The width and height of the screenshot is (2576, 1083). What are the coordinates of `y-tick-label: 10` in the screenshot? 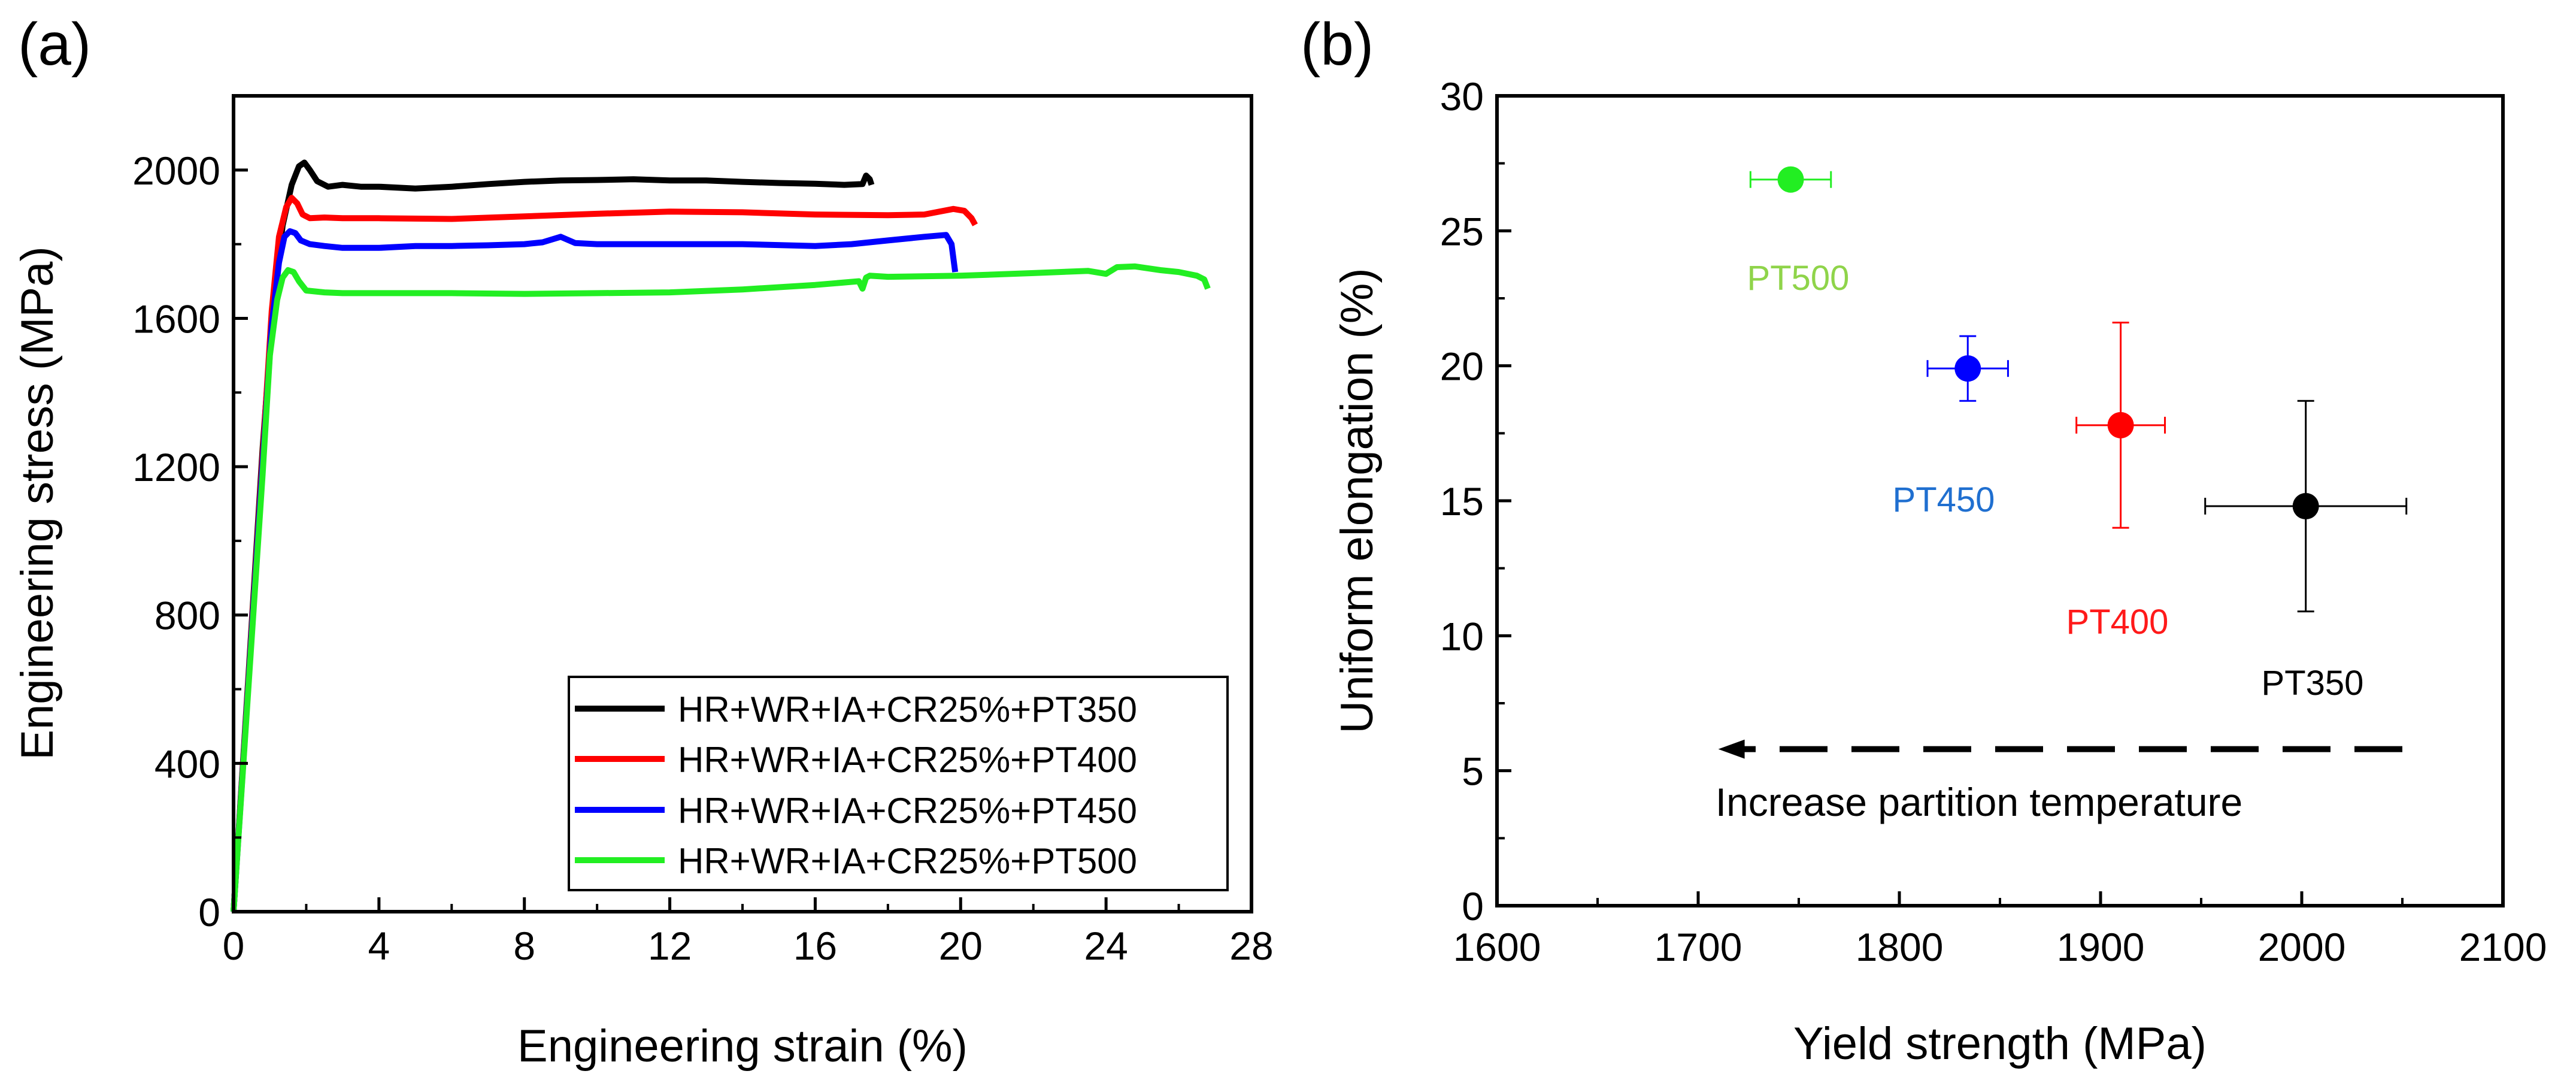 It's located at (1462, 636).